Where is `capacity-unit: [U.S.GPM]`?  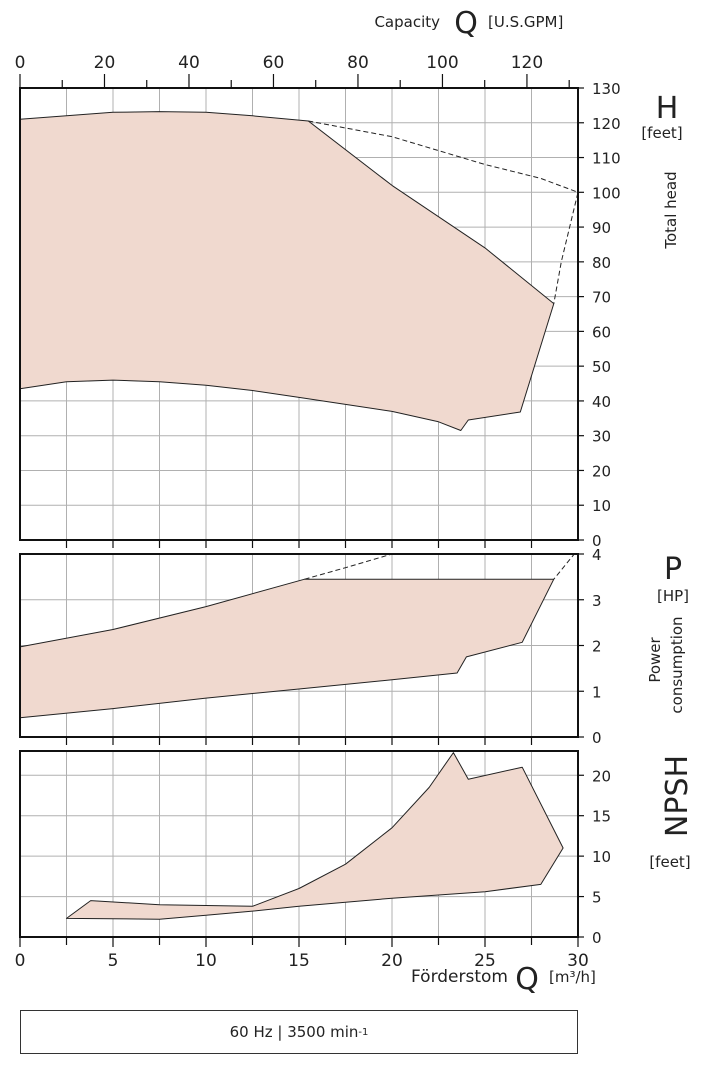
capacity-unit: [U.S.GPM] is located at coordinates (525, 22).